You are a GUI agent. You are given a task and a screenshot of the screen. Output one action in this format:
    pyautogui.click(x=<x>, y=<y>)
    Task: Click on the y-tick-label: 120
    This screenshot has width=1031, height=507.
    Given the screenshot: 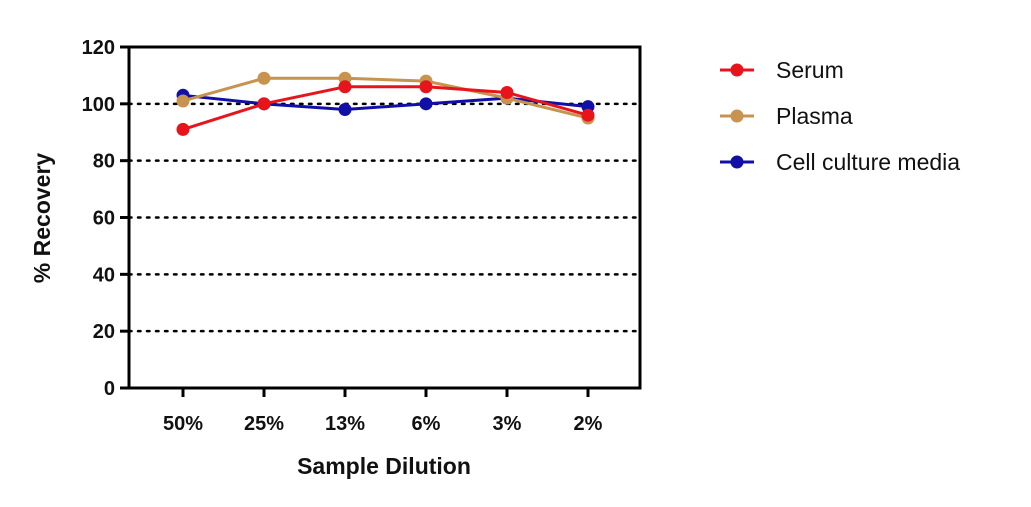 What is the action you would take?
    pyautogui.click(x=98, y=48)
    